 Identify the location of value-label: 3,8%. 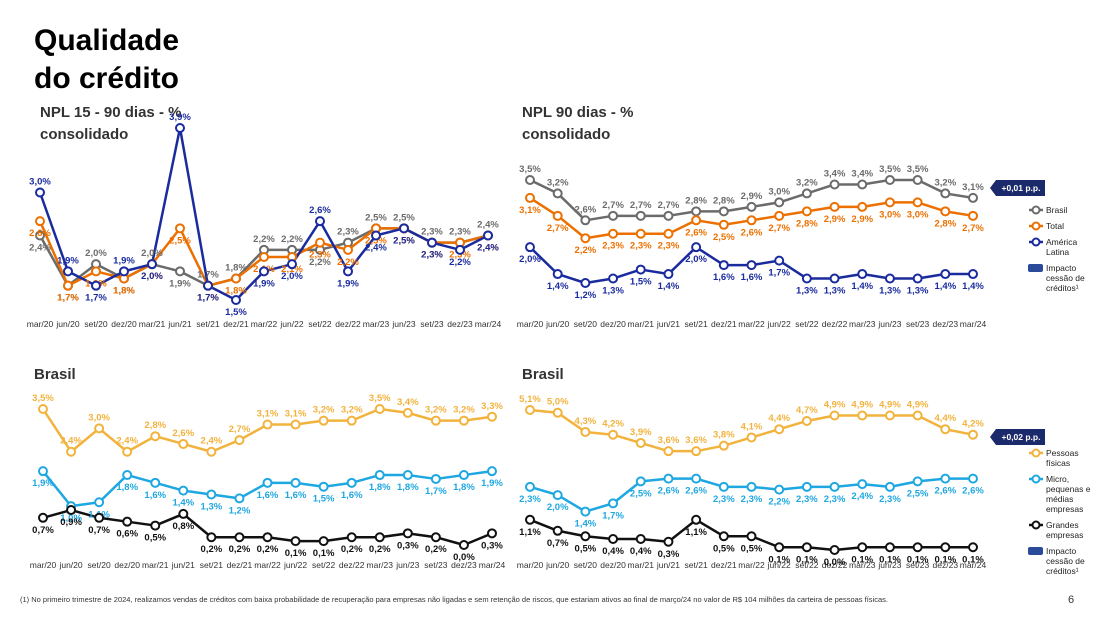
(724, 435).